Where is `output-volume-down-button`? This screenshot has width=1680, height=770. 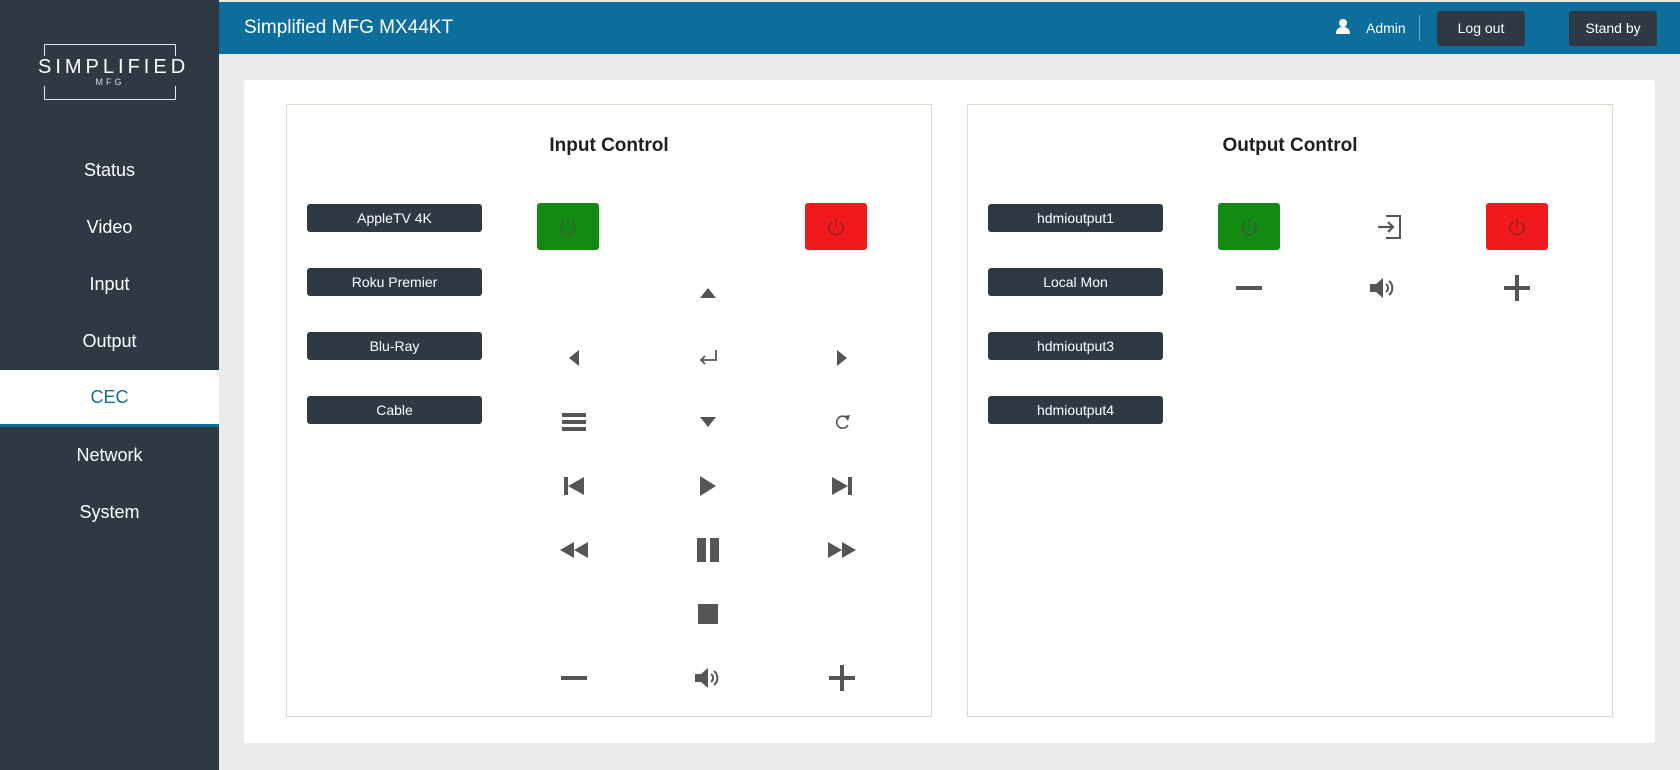
output-volume-down-button is located at coordinates (1249, 288).